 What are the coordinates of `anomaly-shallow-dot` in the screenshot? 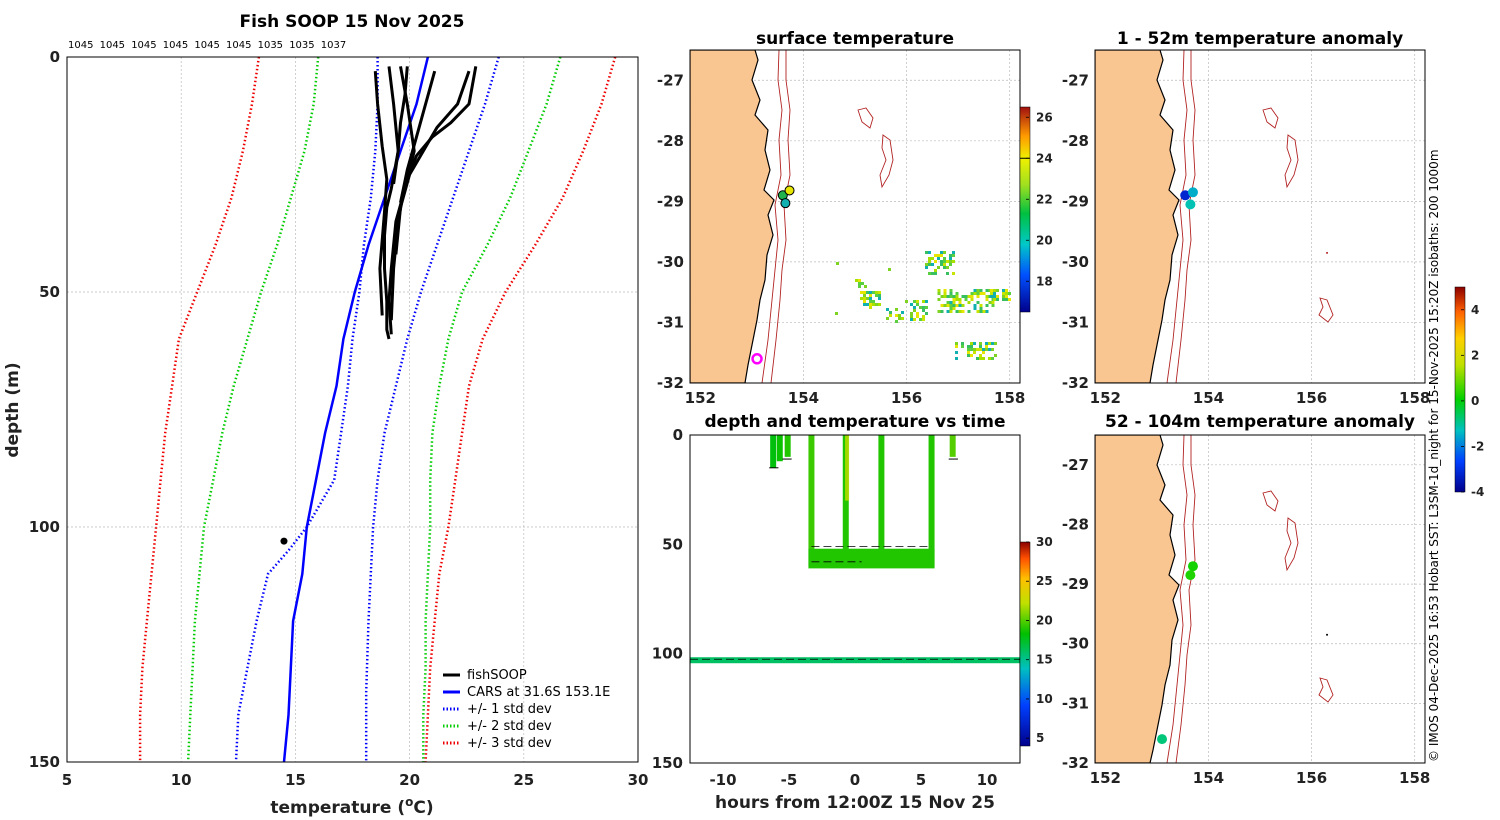 It's located at (1327, 252).